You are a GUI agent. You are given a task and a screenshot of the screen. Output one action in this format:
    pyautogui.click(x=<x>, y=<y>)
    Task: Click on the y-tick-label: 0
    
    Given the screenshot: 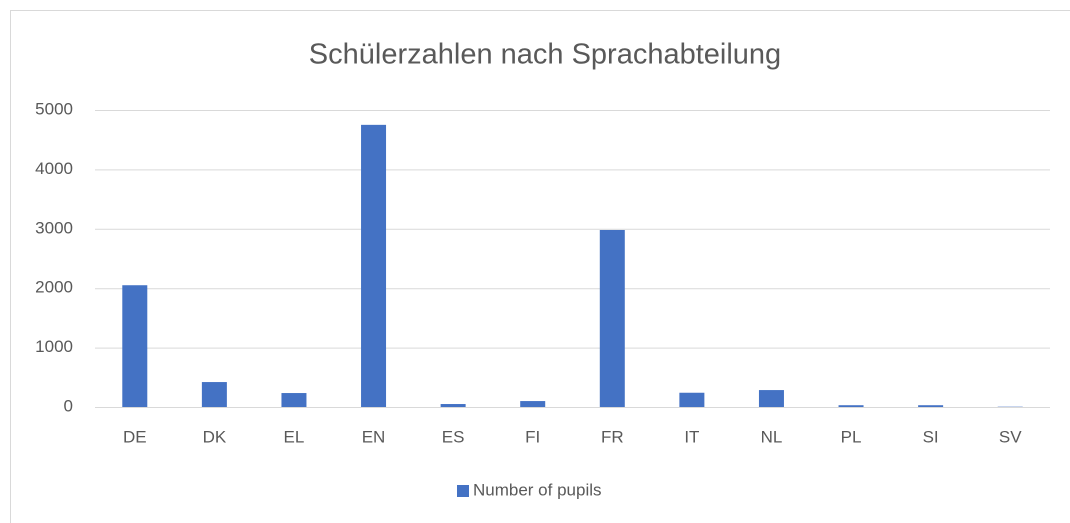 What is the action you would take?
    pyautogui.click(x=68, y=405)
    